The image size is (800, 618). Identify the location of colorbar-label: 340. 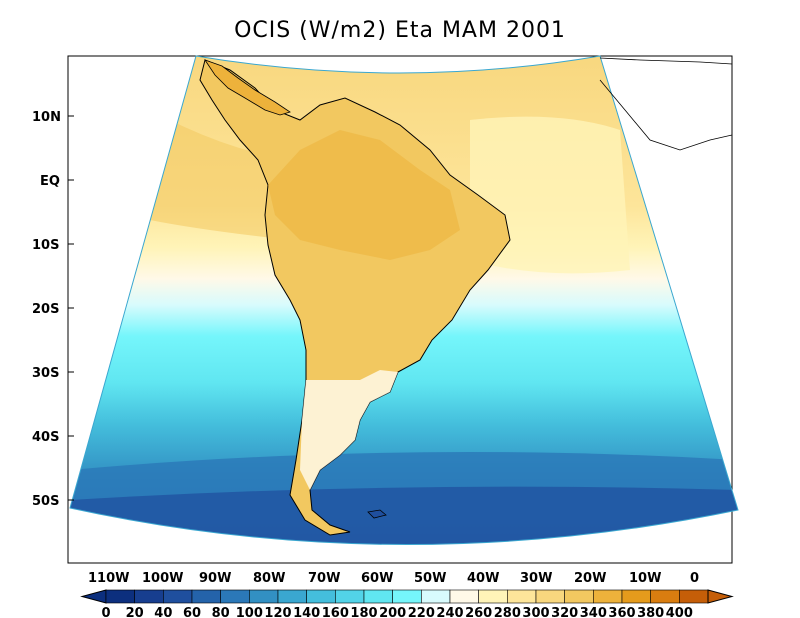
(593, 612).